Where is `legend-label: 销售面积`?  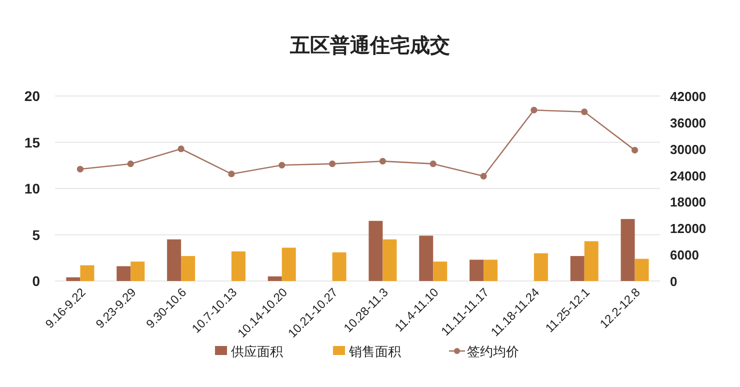 legend-label: 销售面积 is located at coordinates (374, 351).